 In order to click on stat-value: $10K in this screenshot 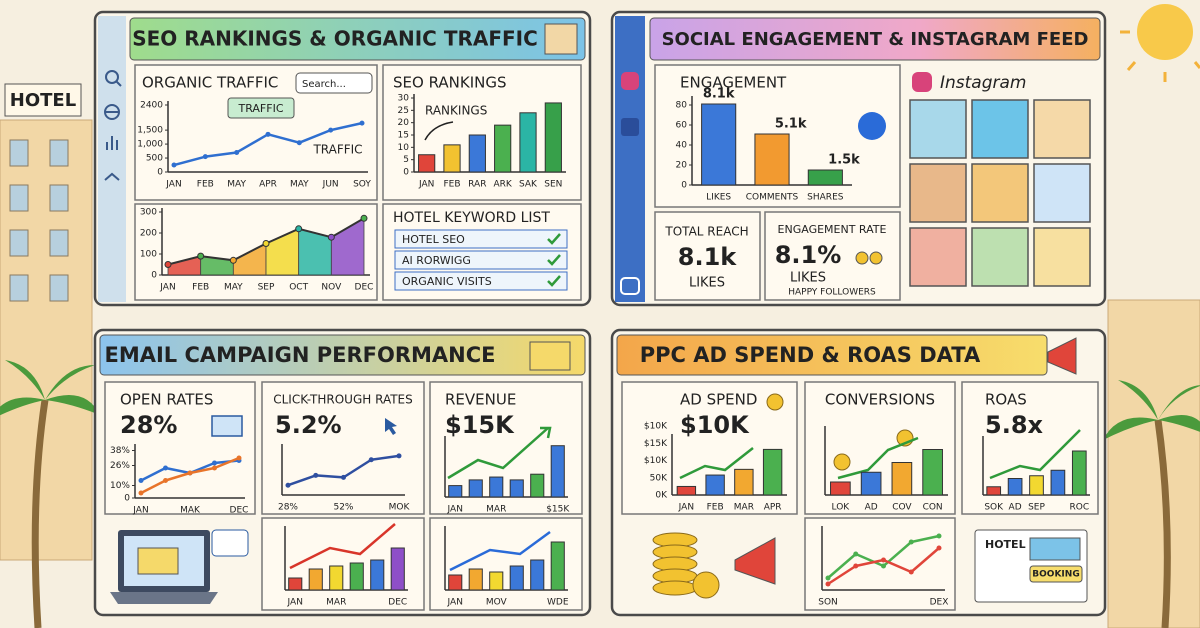, I will do `click(715, 425)`.